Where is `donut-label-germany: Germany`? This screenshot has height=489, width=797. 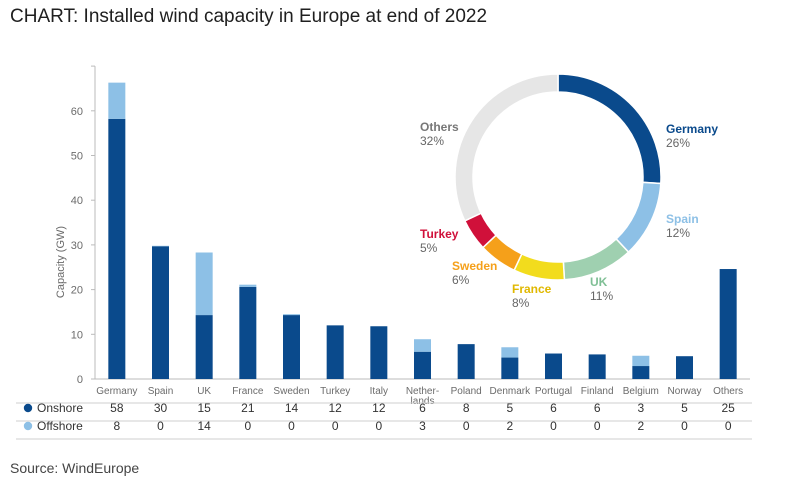 donut-label-germany: Germany is located at coordinates (692, 129).